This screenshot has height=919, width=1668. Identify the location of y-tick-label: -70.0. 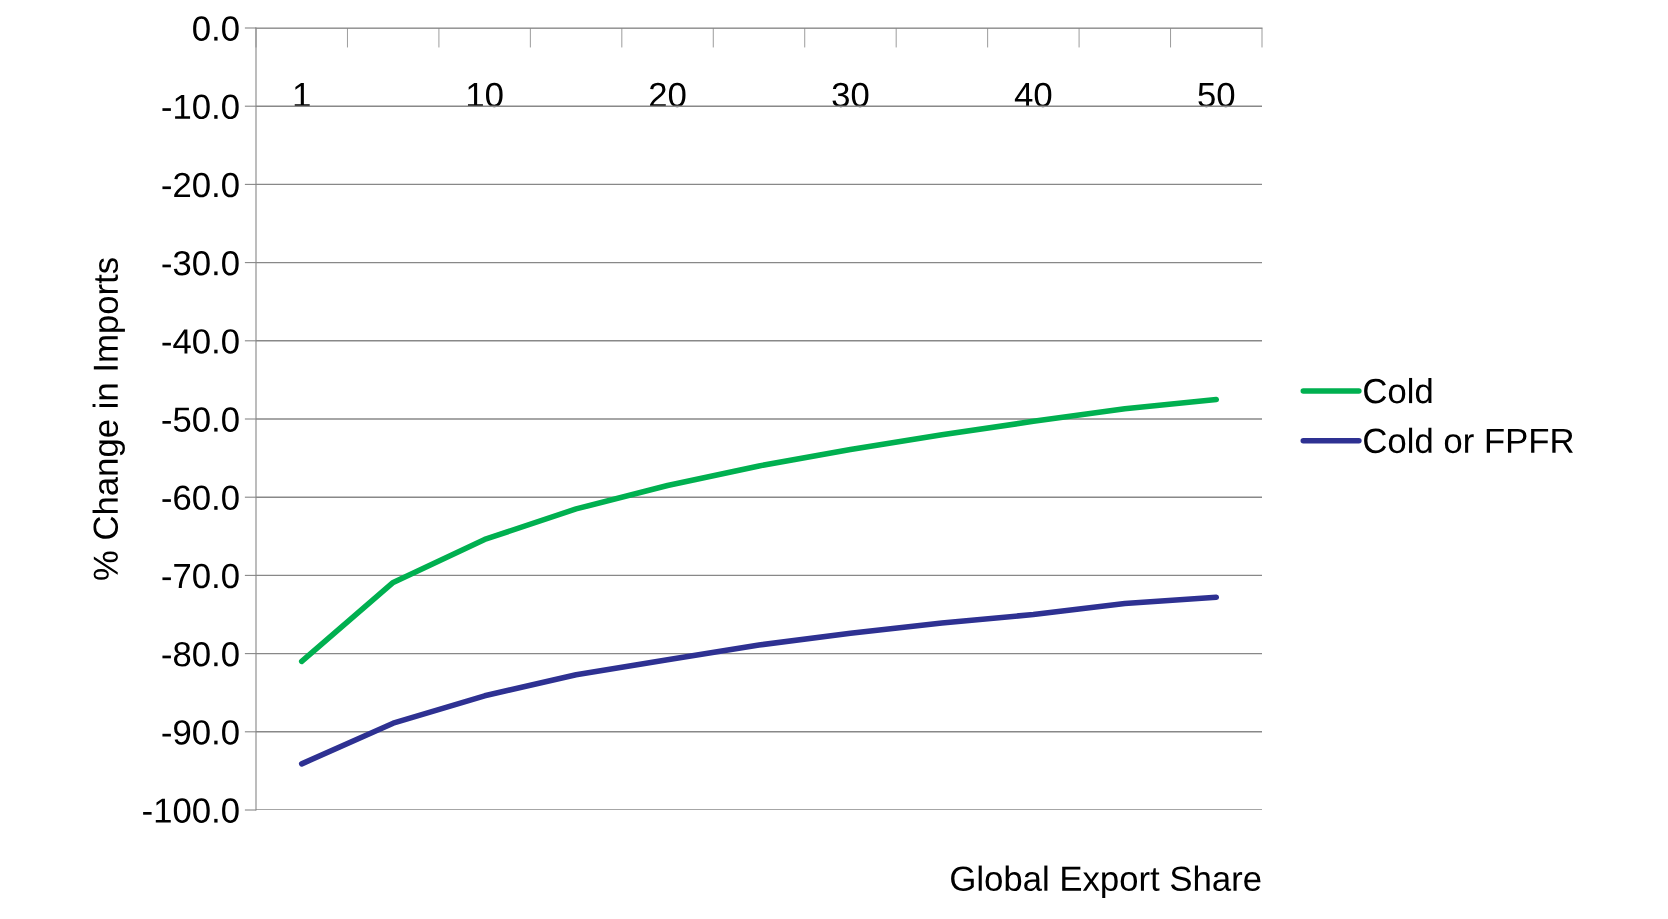
(200, 576).